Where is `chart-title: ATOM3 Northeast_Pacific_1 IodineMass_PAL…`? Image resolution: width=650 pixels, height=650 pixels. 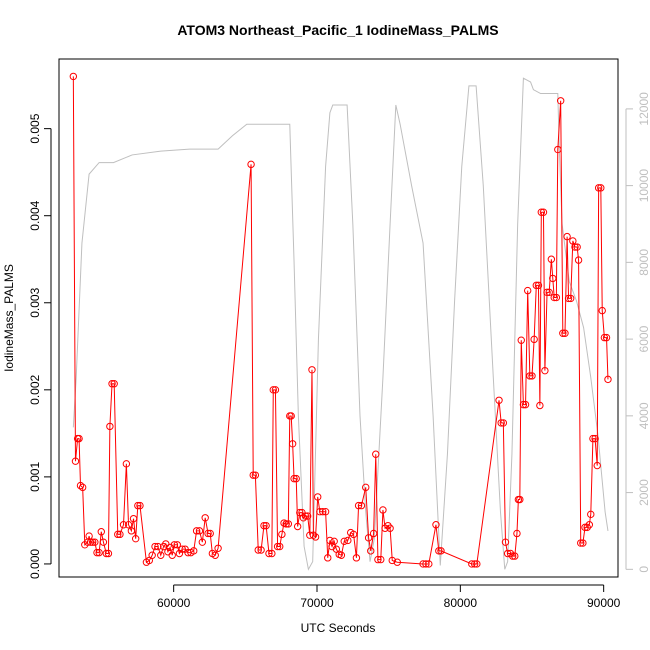
chart-title: ATOM3 Northeast_Pacific_1 IodineMass_PAL… is located at coordinates (337, 30).